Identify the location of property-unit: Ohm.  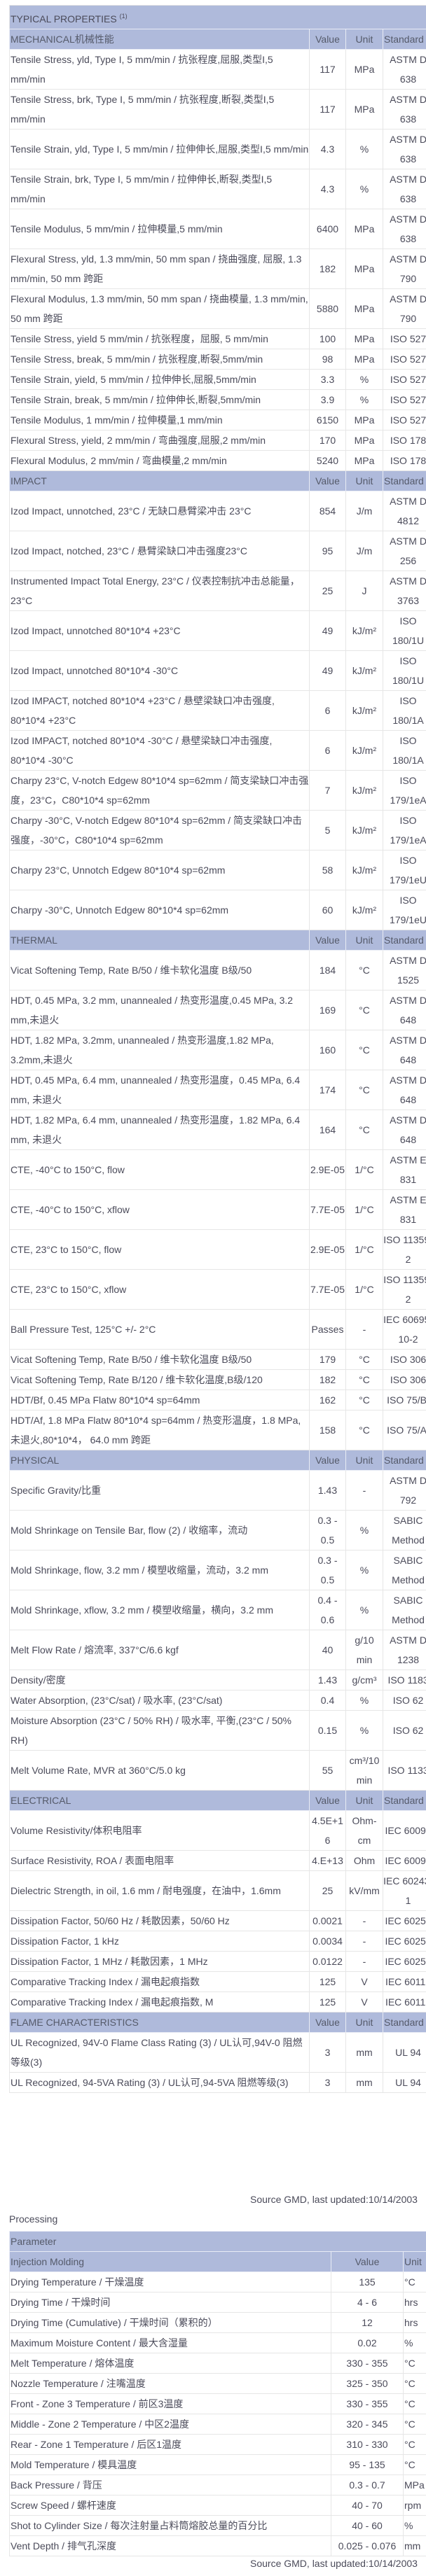
(364, 1860).